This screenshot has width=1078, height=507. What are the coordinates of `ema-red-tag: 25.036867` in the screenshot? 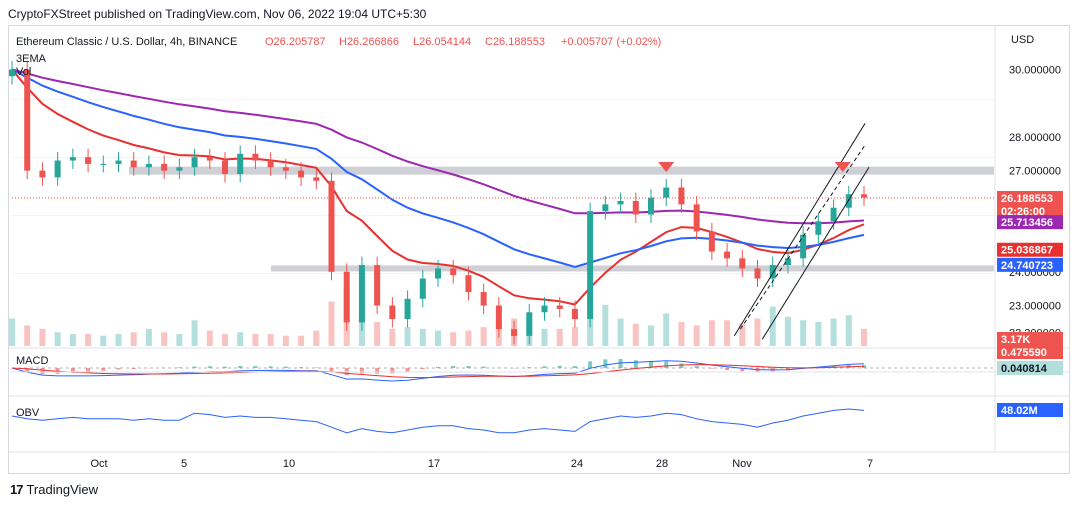 It's located at (1030, 249).